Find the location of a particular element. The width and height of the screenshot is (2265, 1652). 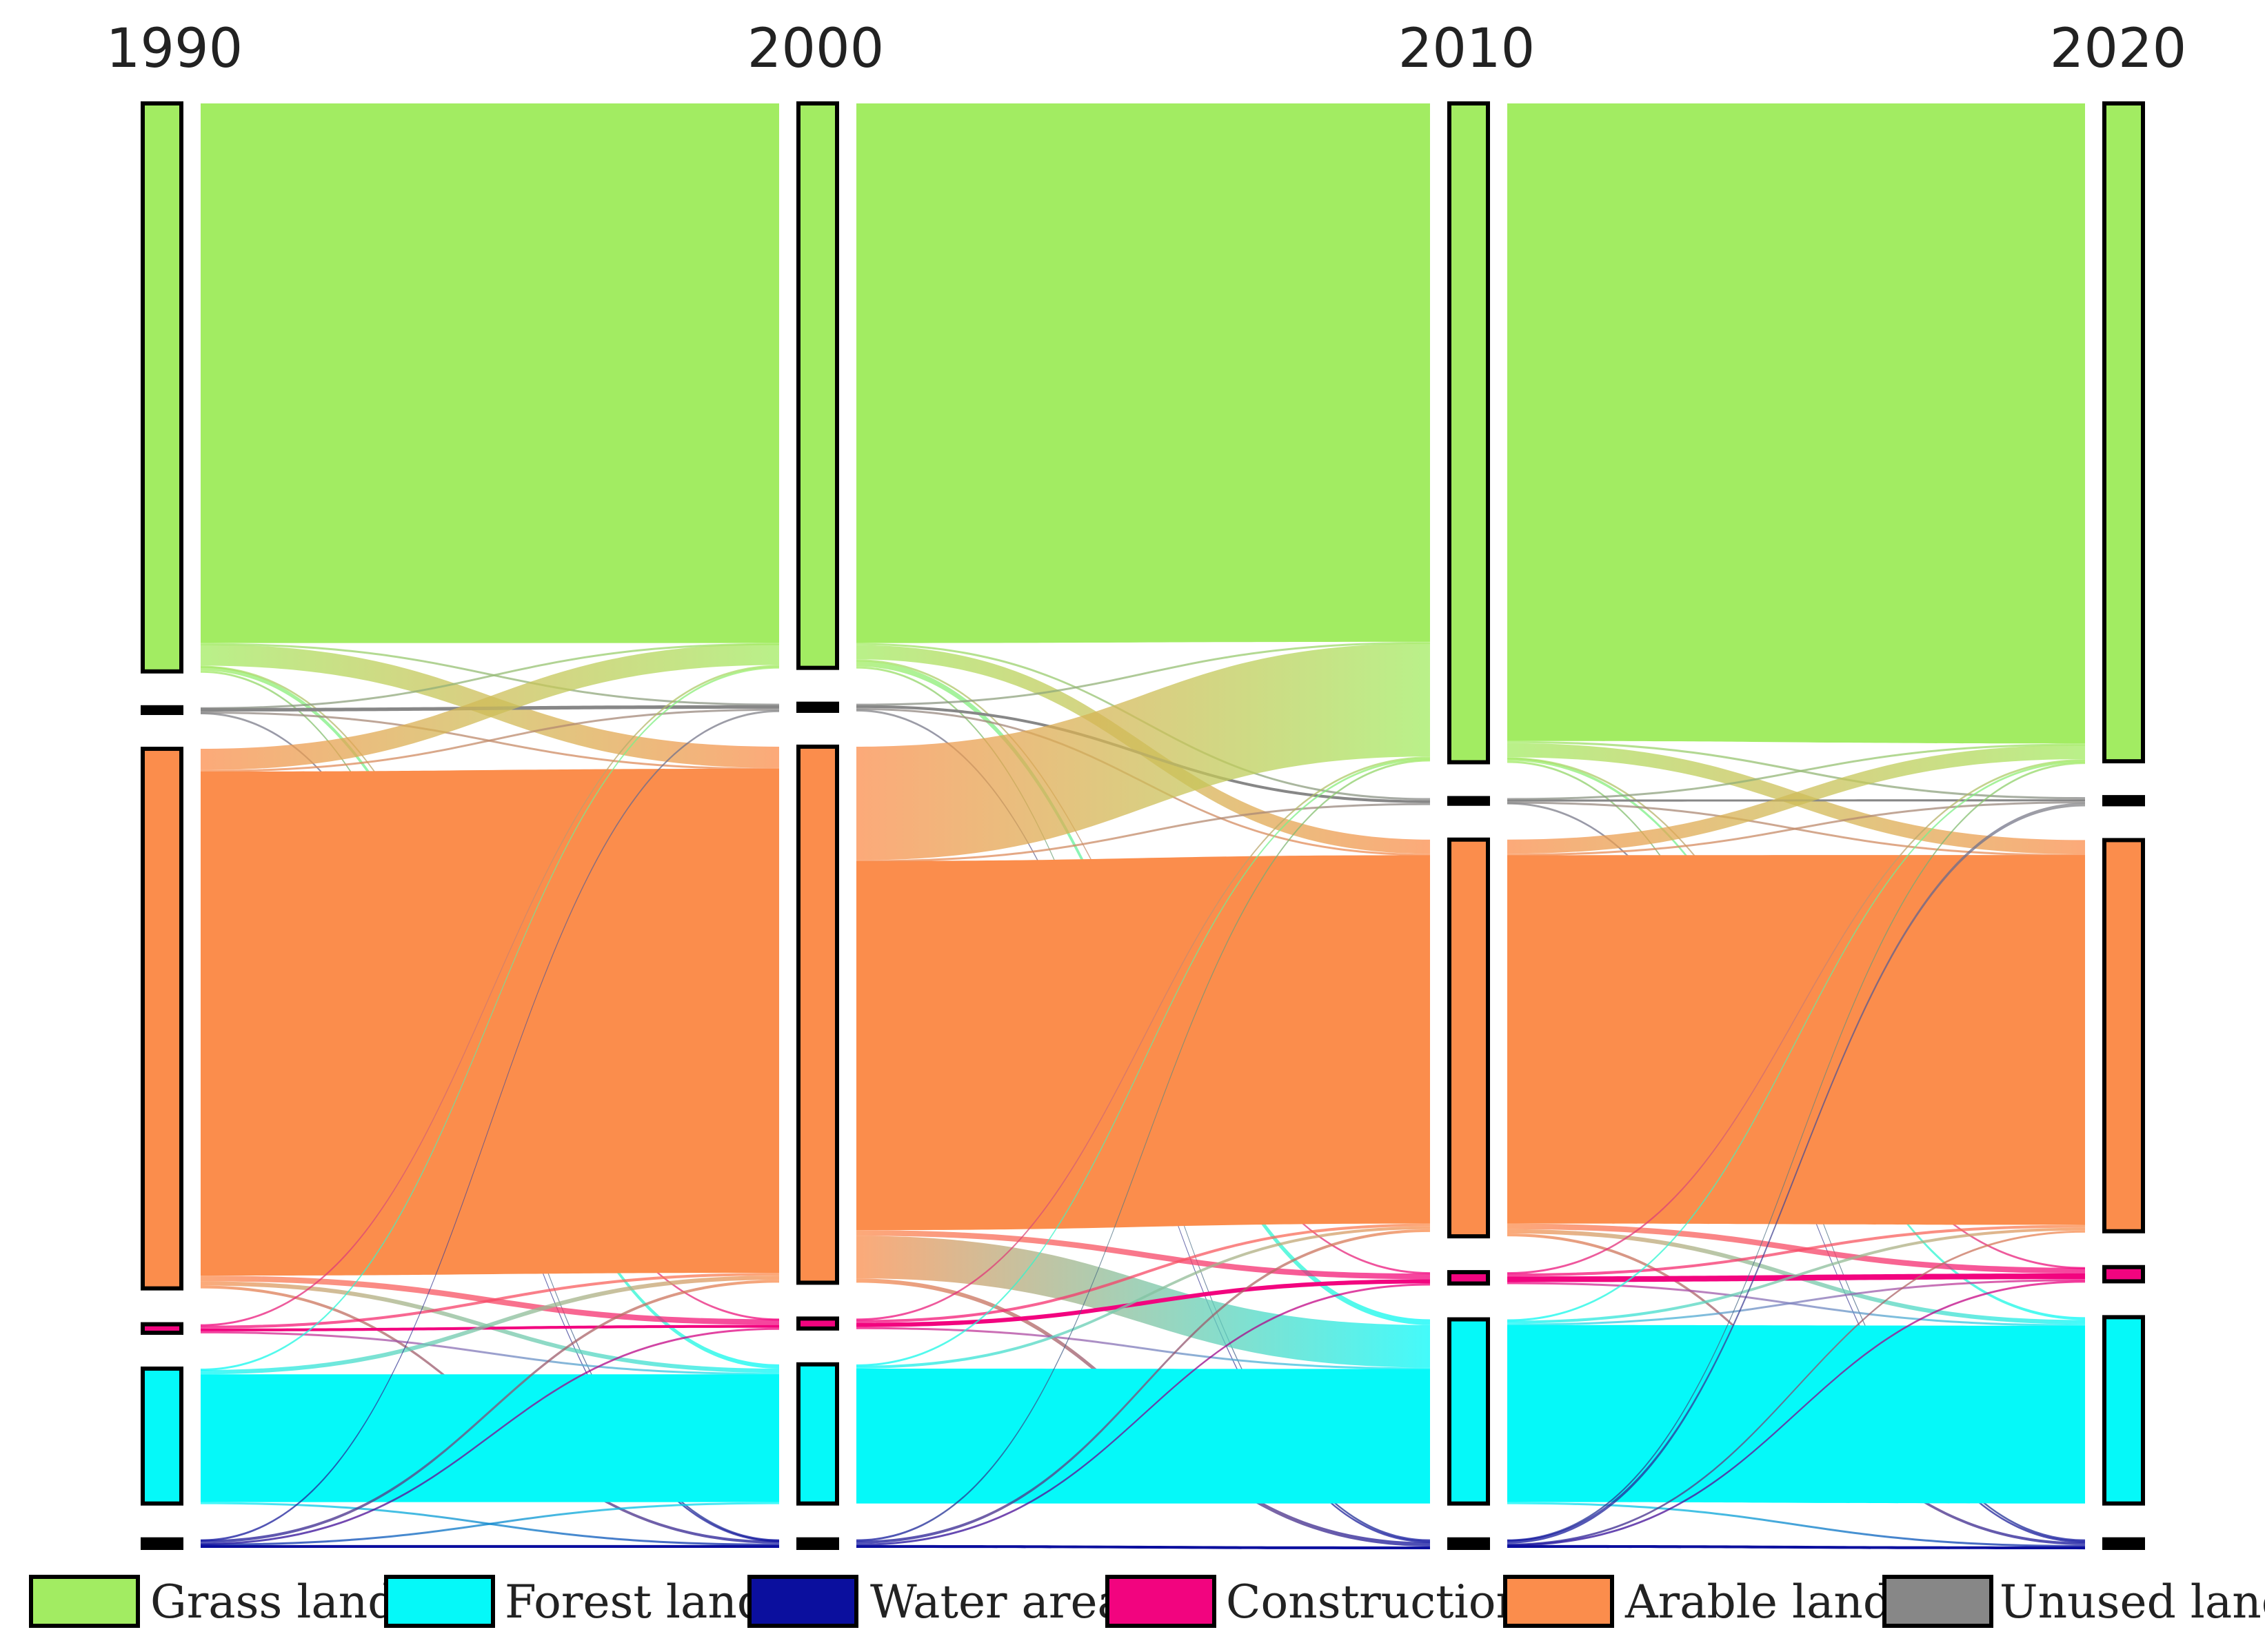

node-unused-1990 is located at coordinates (162, 710).